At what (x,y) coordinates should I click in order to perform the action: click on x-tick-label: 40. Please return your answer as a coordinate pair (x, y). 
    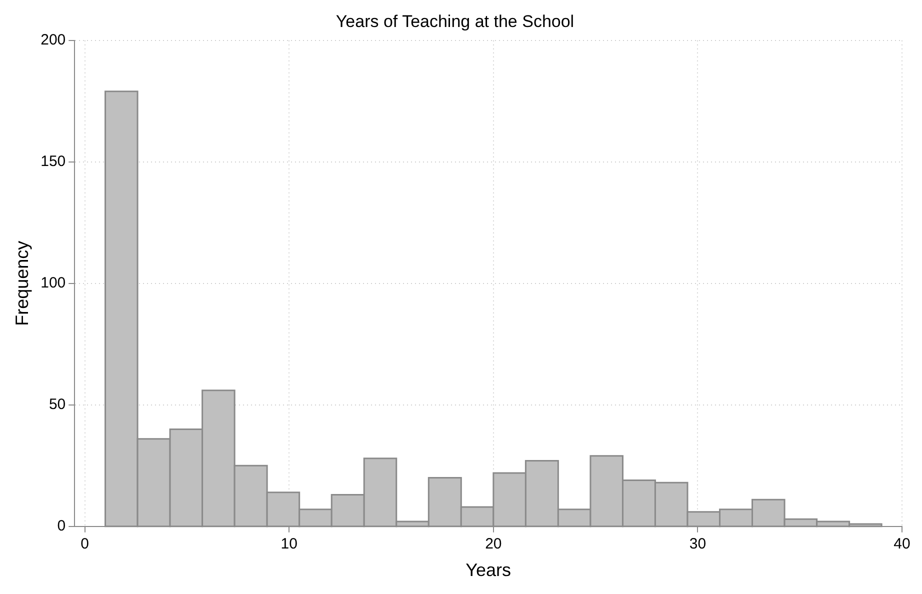
    Looking at the image, I should click on (902, 544).